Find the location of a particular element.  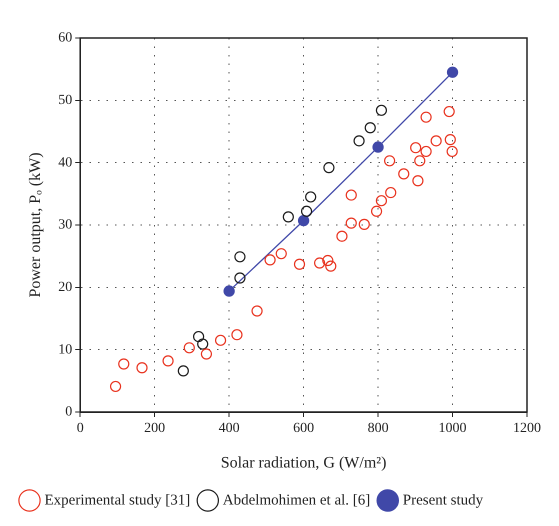

x-tick-label: 0 is located at coordinates (80, 428).